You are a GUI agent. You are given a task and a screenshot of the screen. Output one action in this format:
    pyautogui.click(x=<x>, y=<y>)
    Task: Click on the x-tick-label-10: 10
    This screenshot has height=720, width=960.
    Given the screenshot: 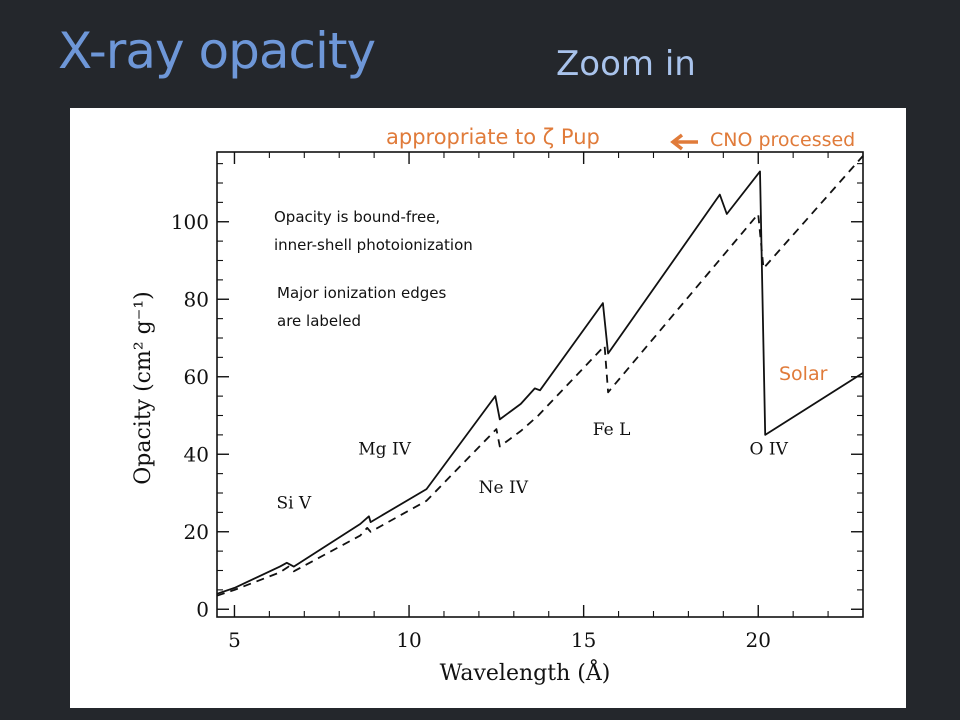 What is the action you would take?
    pyautogui.click(x=408, y=640)
    